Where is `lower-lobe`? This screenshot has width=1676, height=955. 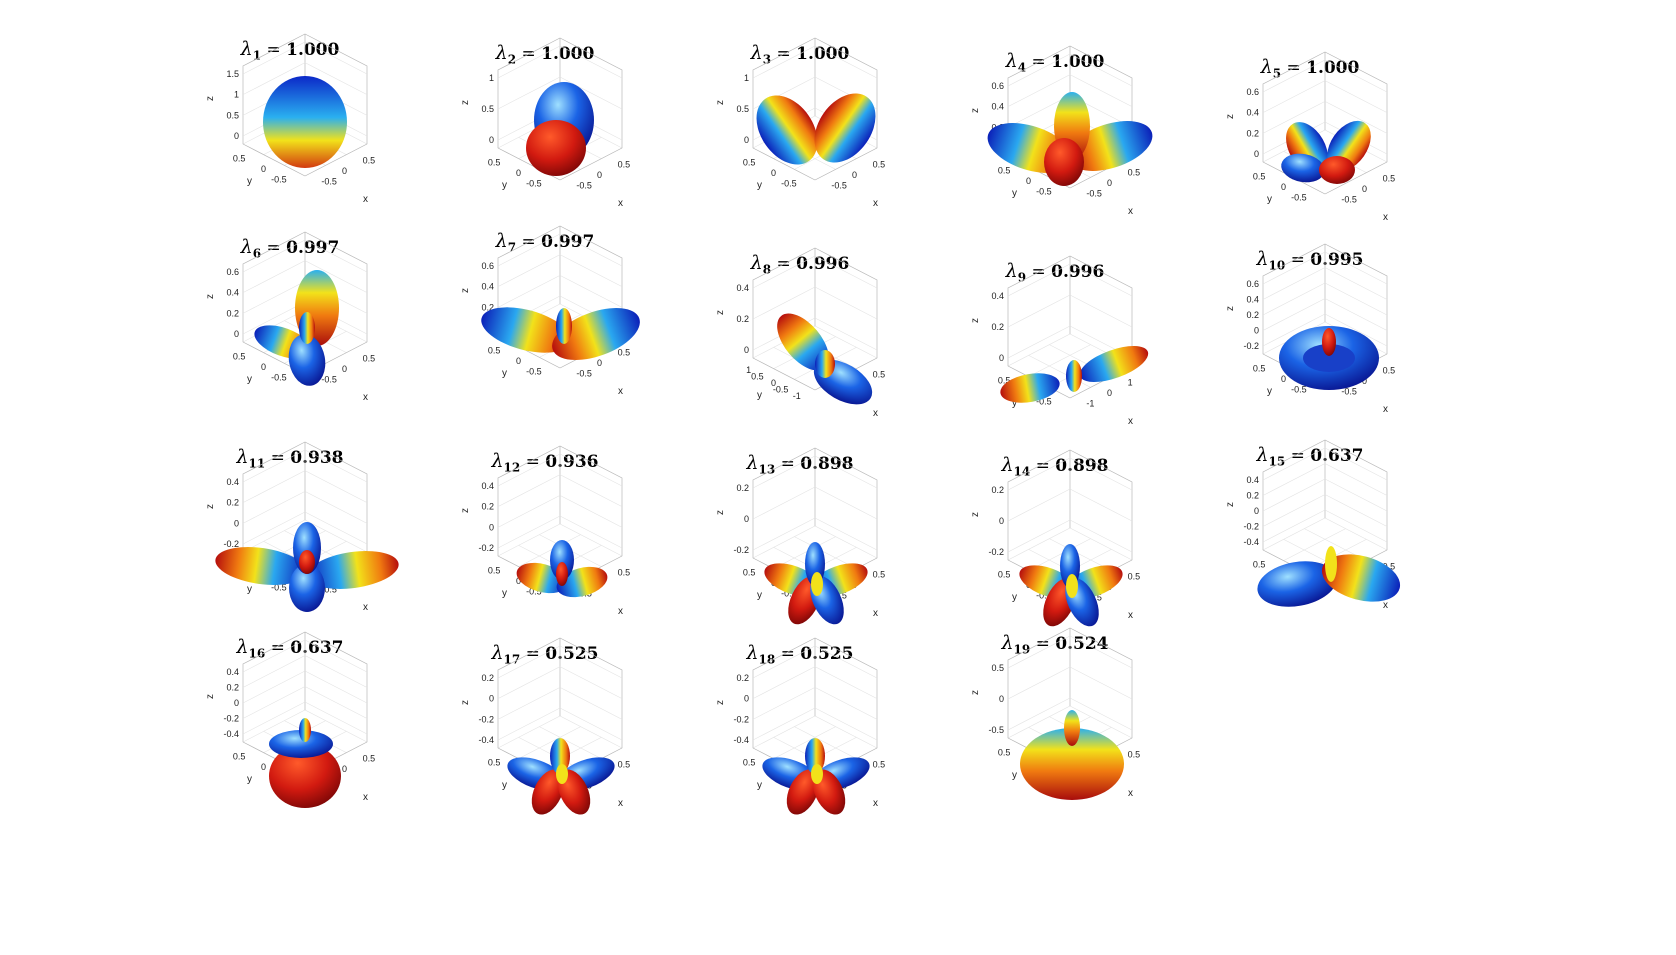
lower-lobe is located at coordinates (556, 148).